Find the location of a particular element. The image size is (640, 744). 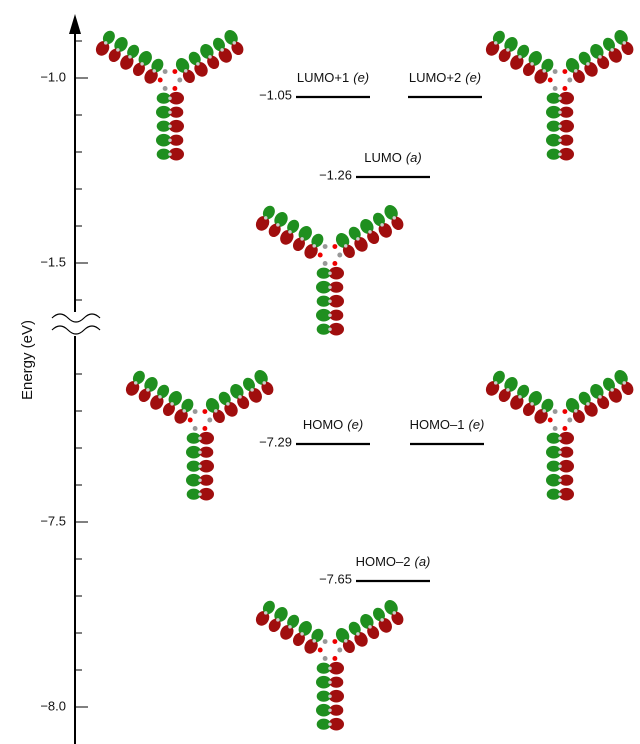

level-energy: −1.05 is located at coordinates (275, 94).